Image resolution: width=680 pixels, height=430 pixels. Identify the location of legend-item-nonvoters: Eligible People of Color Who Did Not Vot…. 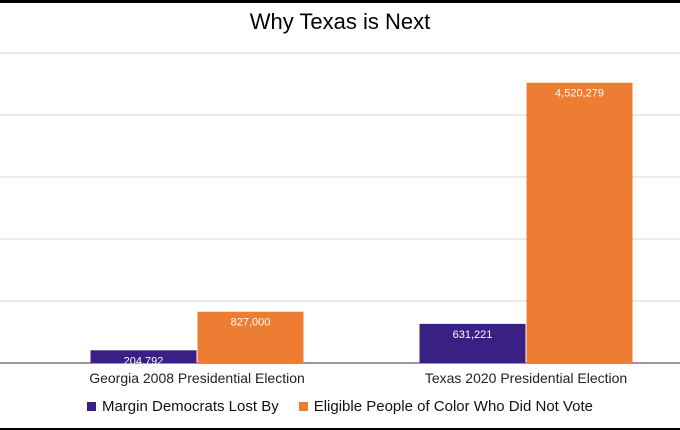
(446, 406).